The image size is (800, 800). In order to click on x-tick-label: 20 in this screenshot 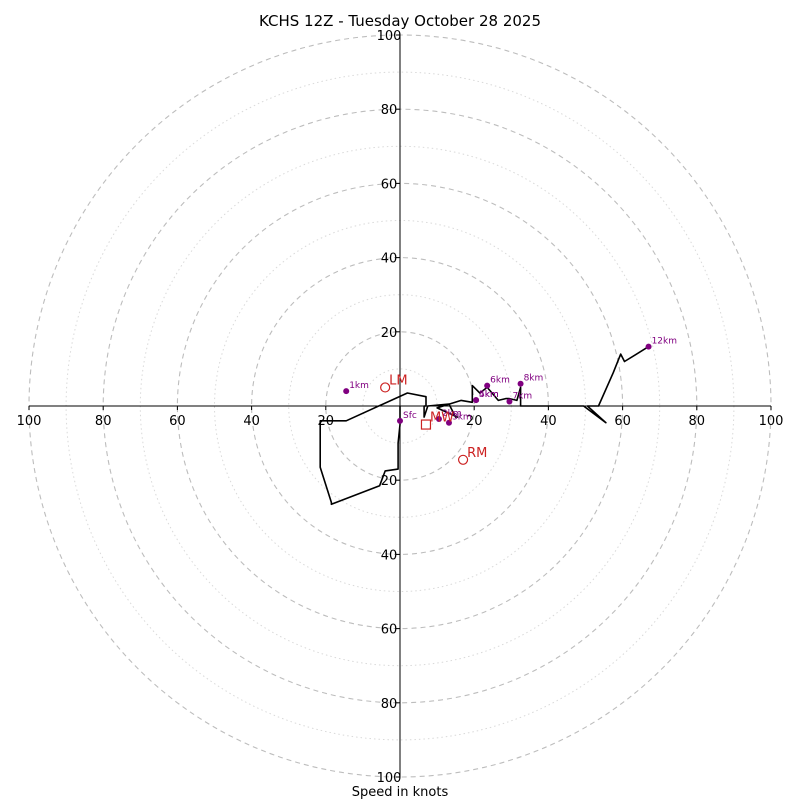, I will do `click(474, 421)`.